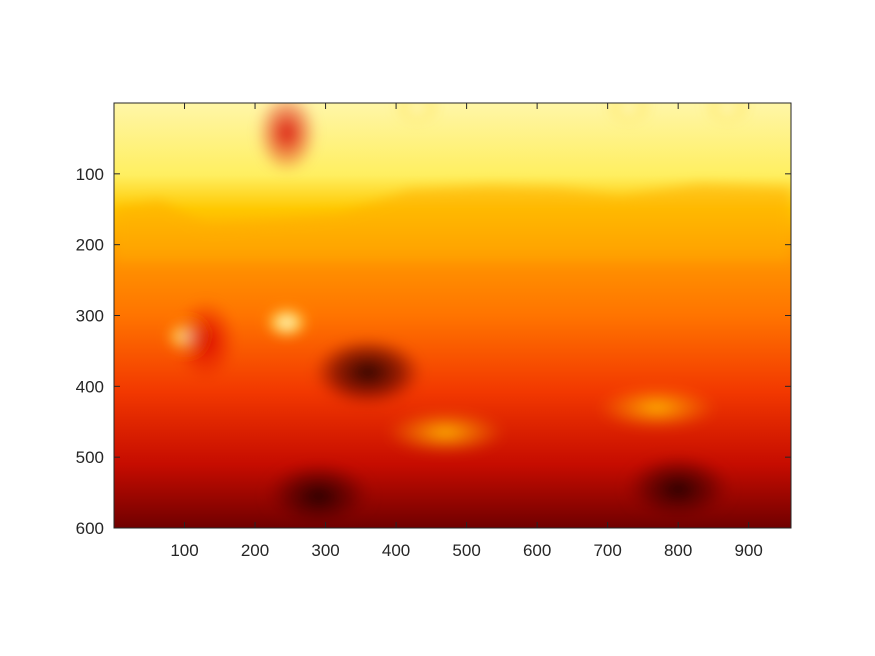 The width and height of the screenshot is (875, 656). Describe the element at coordinates (90, 245) in the screenshot. I see `y-tick-label: 200` at that location.